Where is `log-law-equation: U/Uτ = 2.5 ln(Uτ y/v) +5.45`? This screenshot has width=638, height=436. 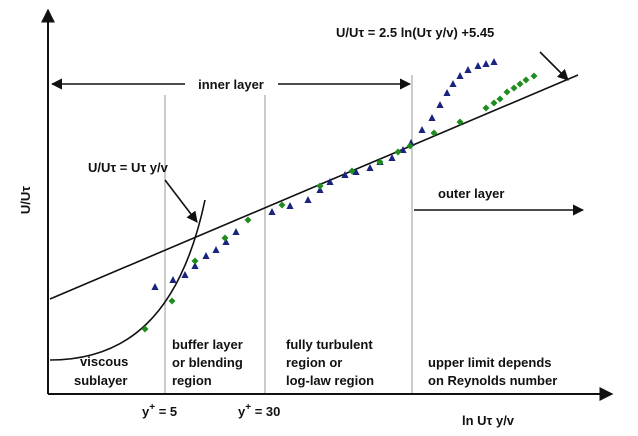
log-law-equation: U/Uτ = 2.5 ln(Uτ y/v) +5.45 is located at coordinates (415, 32).